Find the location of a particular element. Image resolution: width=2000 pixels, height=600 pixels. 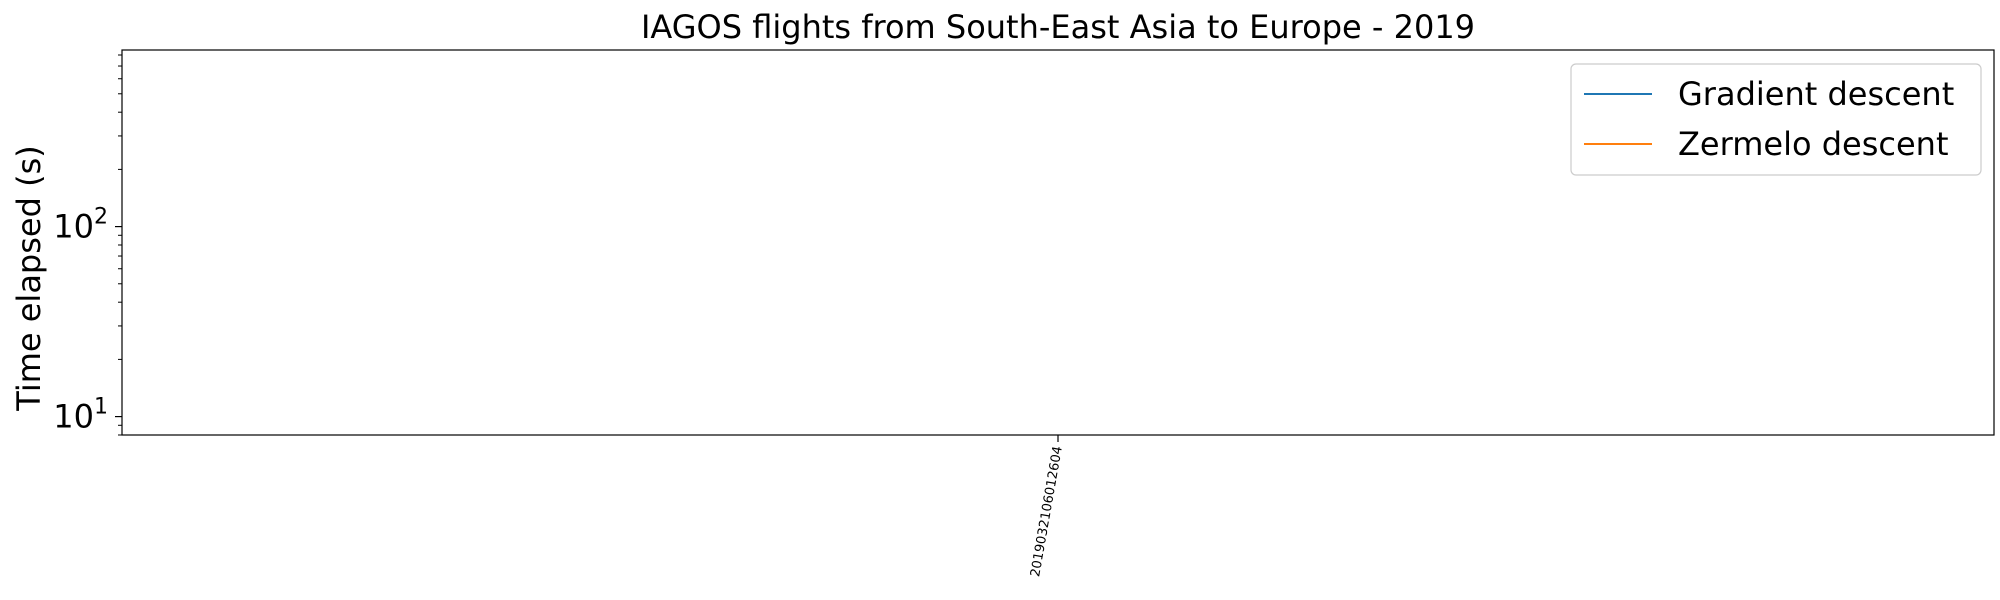

legend-label-1: Zermelo descent is located at coordinates (1813, 144).